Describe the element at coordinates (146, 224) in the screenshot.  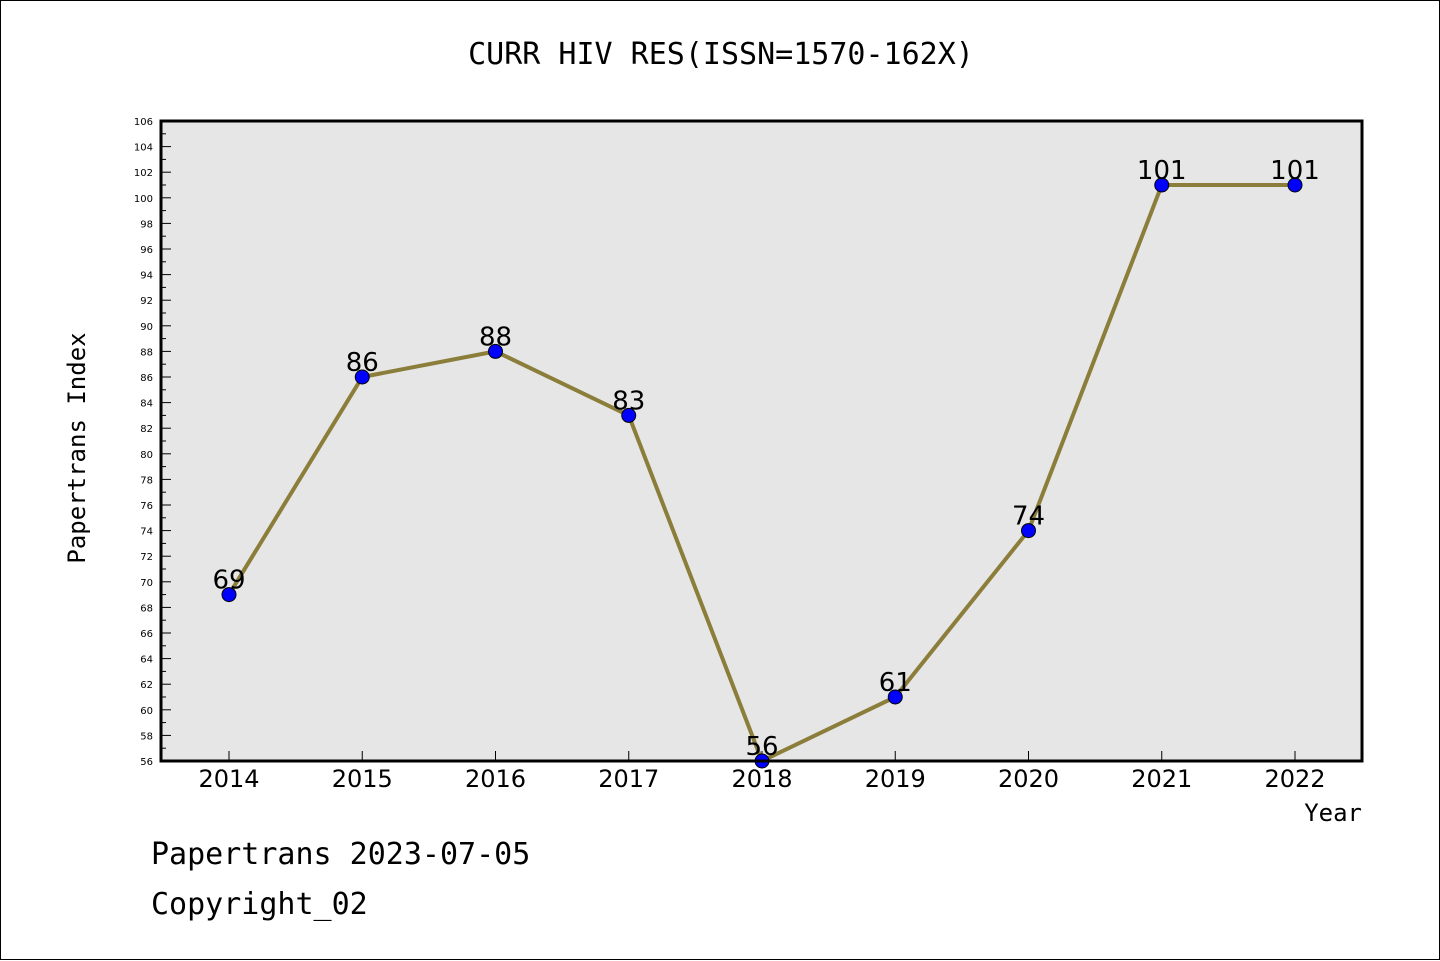
I see `y-tick-label: 98` at that location.